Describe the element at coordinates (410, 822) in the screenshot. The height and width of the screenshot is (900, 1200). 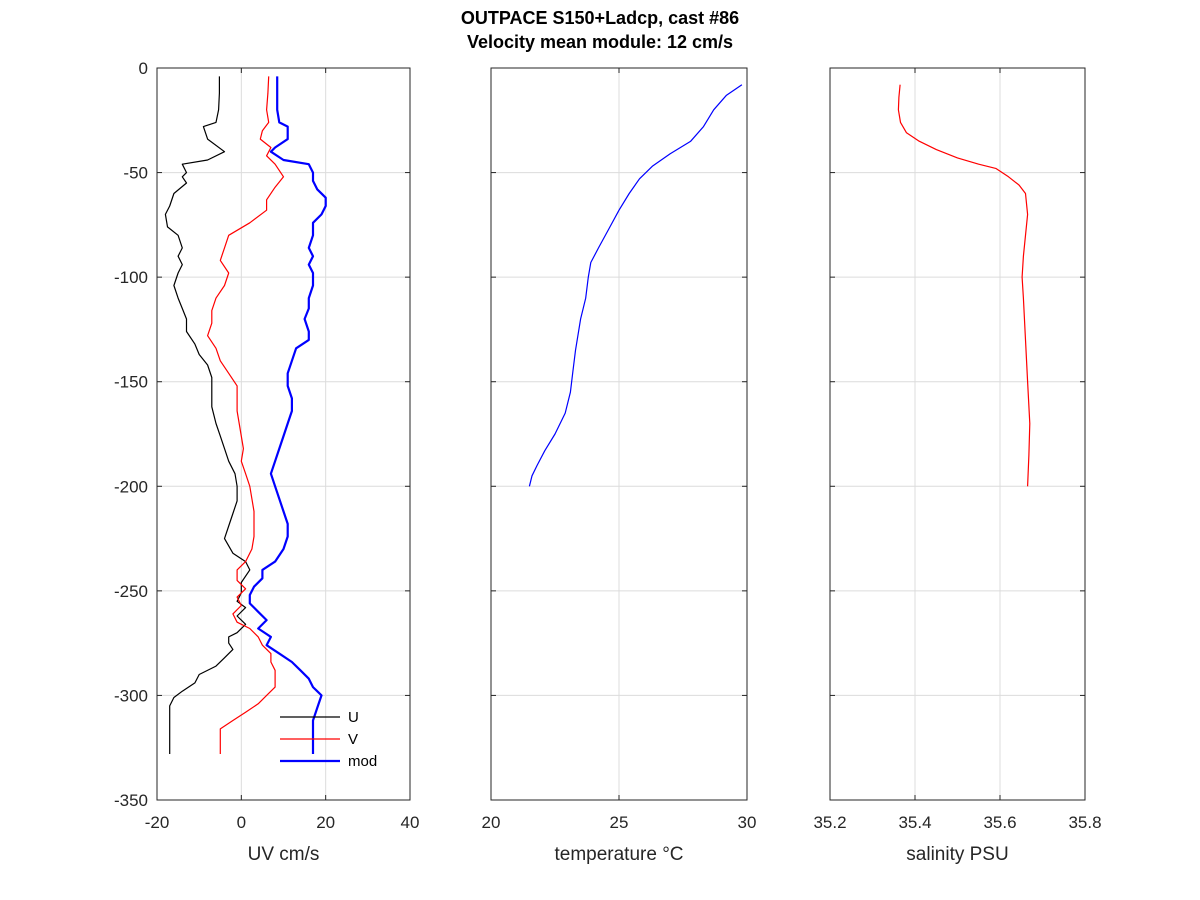
I see `x-tick-label: 40` at that location.